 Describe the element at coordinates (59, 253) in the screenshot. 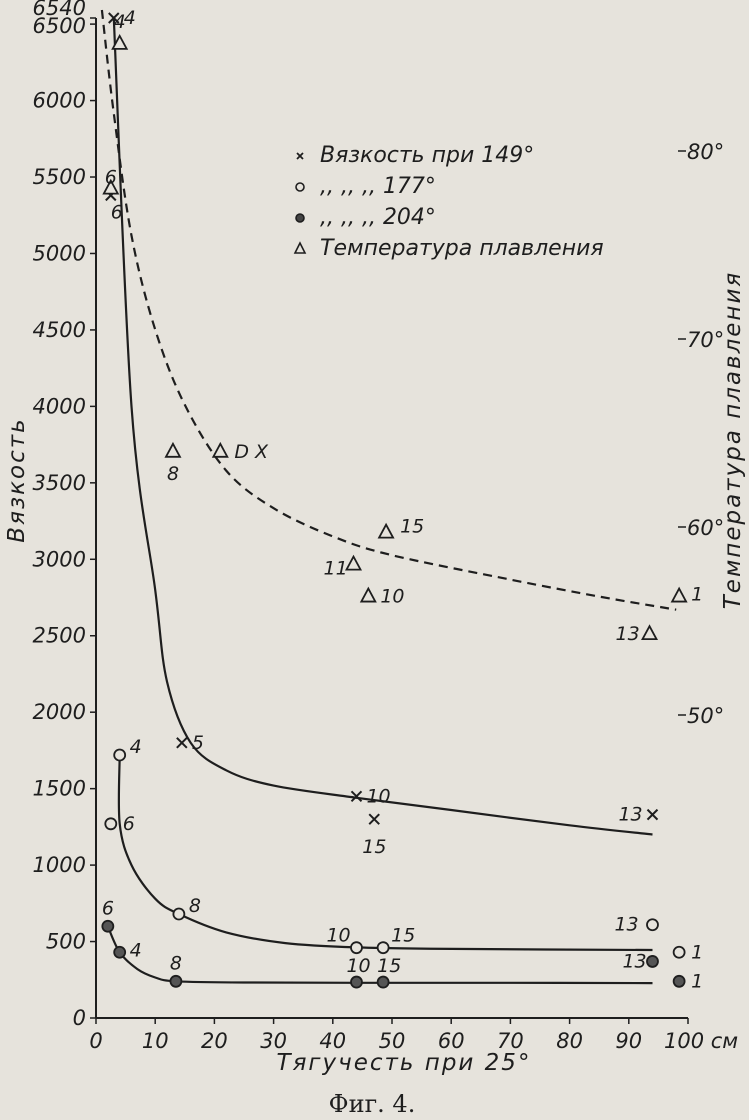

I see `y-tick-label: 5000` at that location.